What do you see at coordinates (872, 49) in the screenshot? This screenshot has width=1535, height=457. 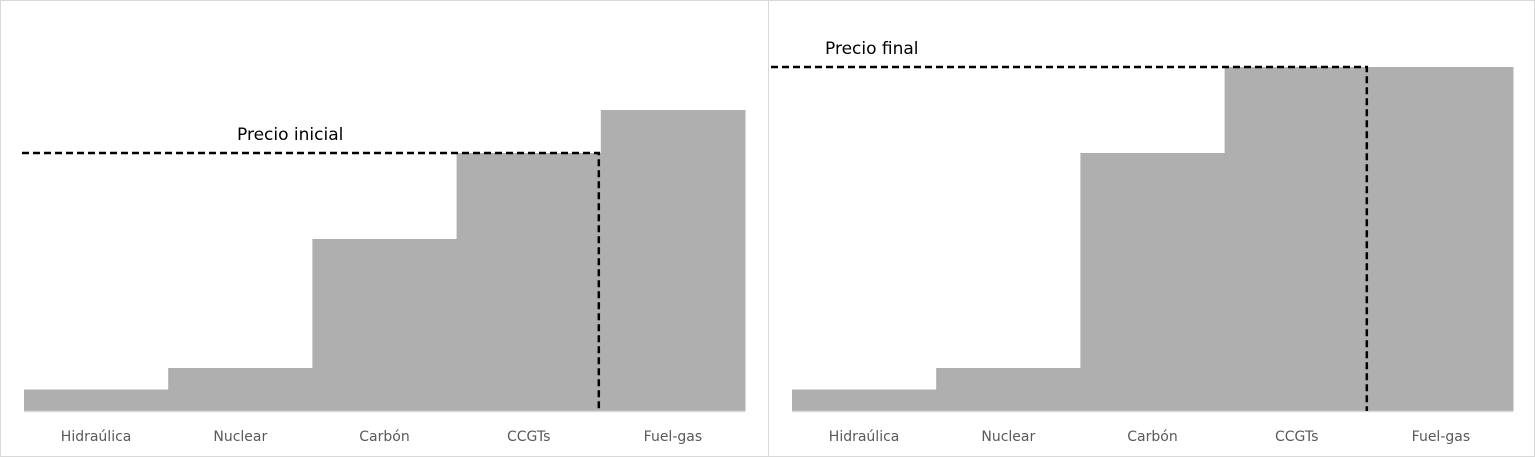 I see `right-chart-price-annotation: Precio final` at bounding box center [872, 49].